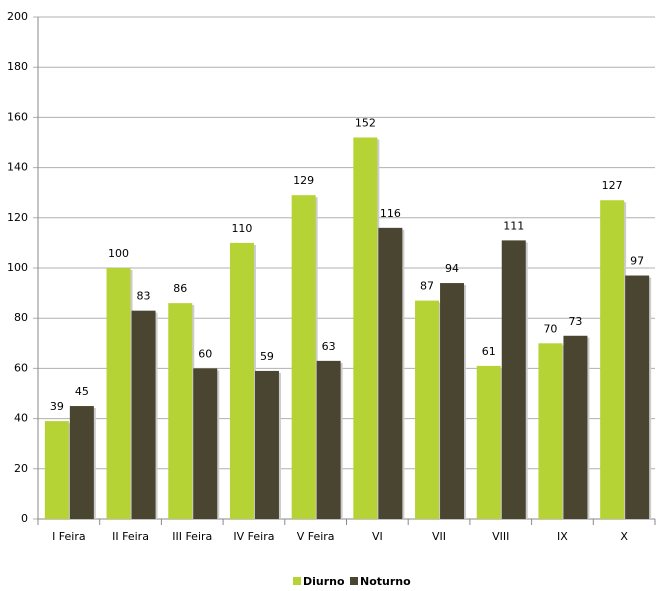  I want to click on x-tick-label: V Feira, so click(316, 536).